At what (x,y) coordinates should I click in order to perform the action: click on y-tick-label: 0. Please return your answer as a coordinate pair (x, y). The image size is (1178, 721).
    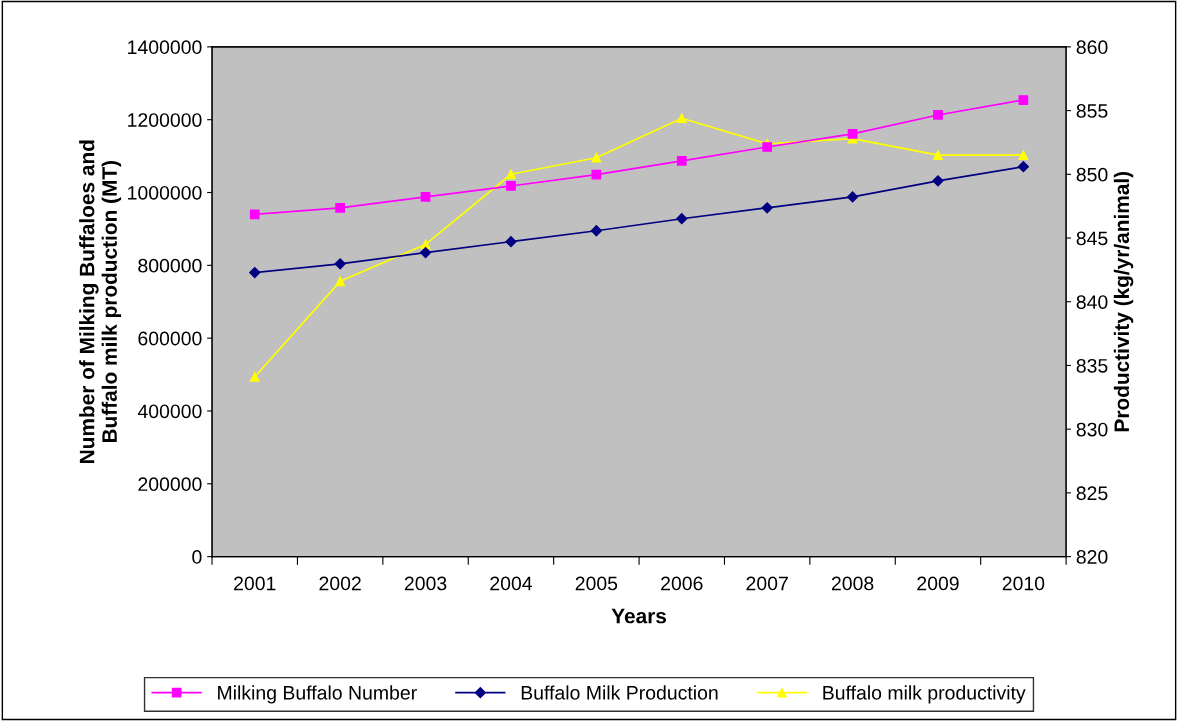
    Looking at the image, I should click on (197, 557).